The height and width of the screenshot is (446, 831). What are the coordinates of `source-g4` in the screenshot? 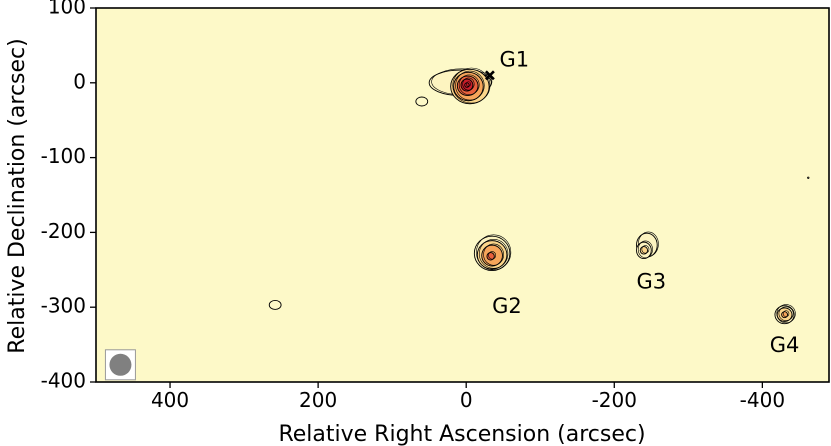 It's located at (785, 314).